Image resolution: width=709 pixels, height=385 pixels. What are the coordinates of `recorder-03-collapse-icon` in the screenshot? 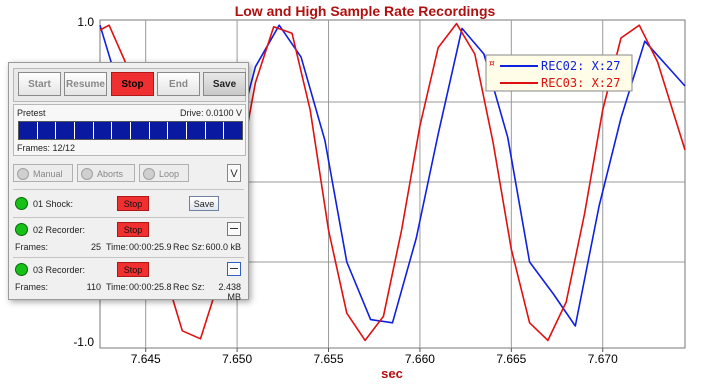 It's located at (234, 269).